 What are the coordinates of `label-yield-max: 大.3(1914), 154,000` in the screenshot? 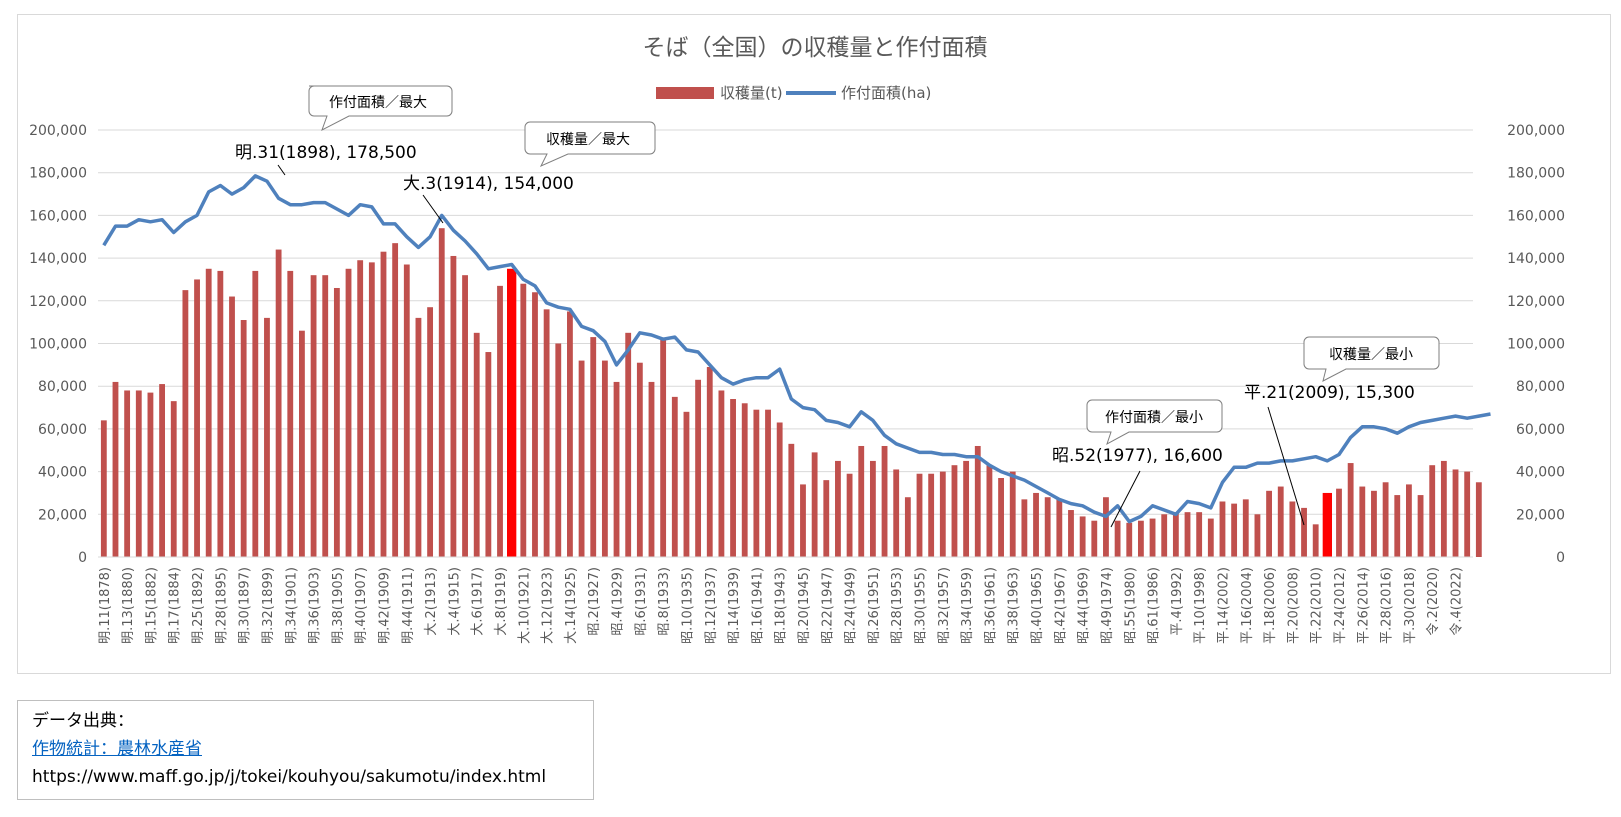 It's located at (488, 184).